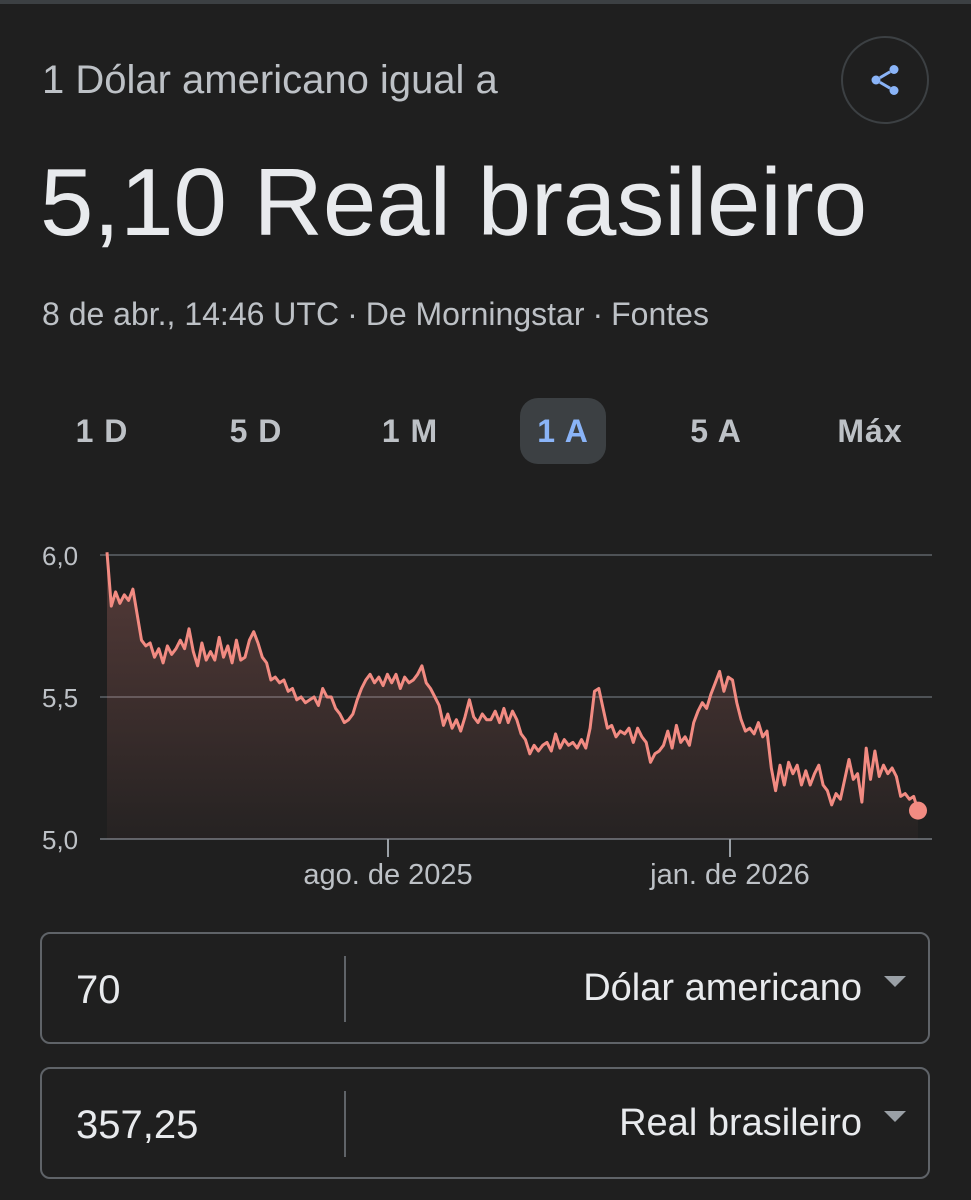 The image size is (971, 1200). Describe the element at coordinates (722, 987) in the screenshot. I see `from-currency-label: Dólar americano` at that location.